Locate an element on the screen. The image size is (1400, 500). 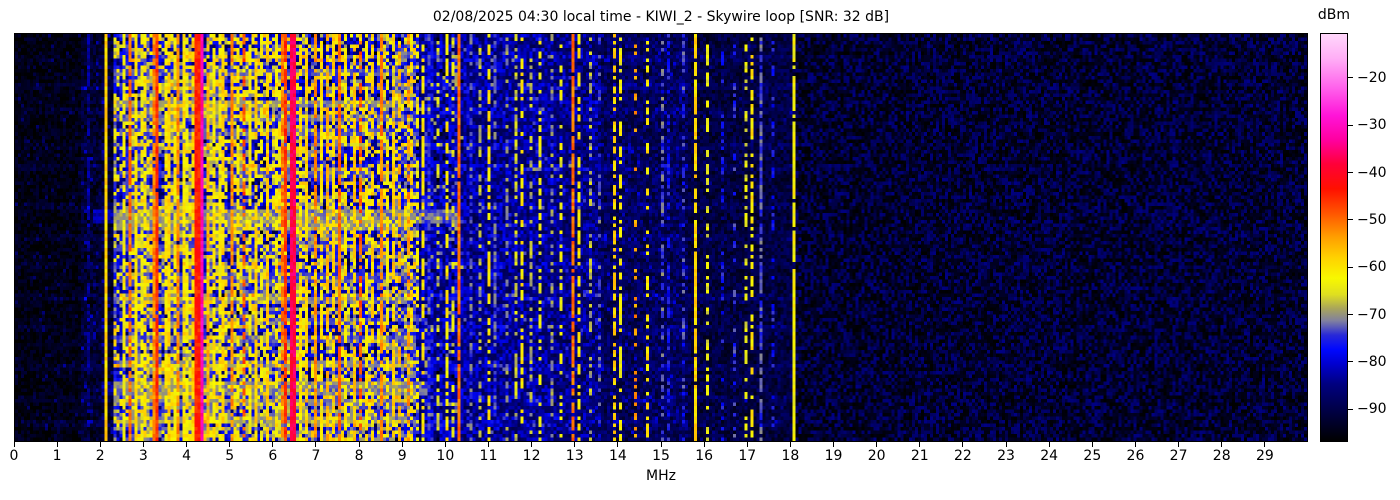
colorbar-tick-label: −40 is located at coordinates (1372, 172).